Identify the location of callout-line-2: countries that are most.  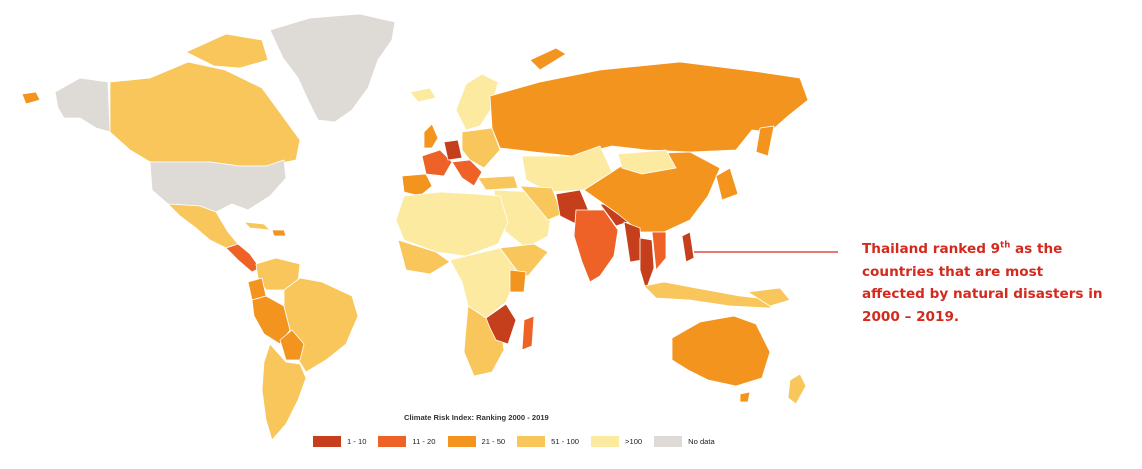
(953, 271).